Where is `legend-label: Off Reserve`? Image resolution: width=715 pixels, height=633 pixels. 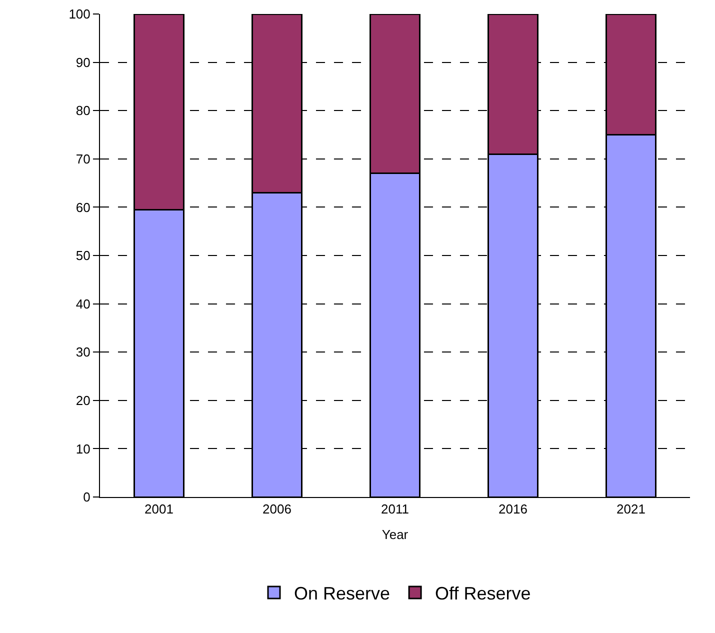
legend-label: Off Reserve is located at coordinates (483, 594).